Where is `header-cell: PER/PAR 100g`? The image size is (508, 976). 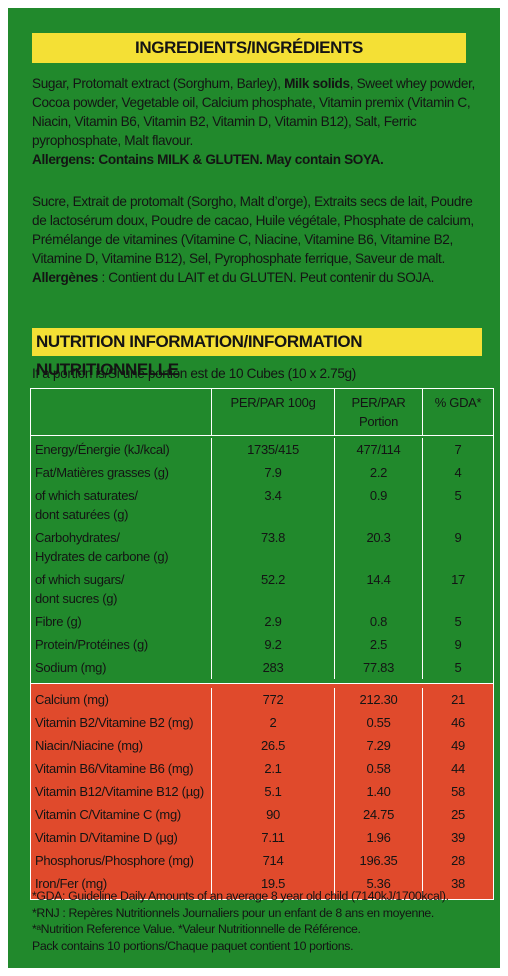
header-cell: PER/PAR 100g is located at coordinates (272, 412).